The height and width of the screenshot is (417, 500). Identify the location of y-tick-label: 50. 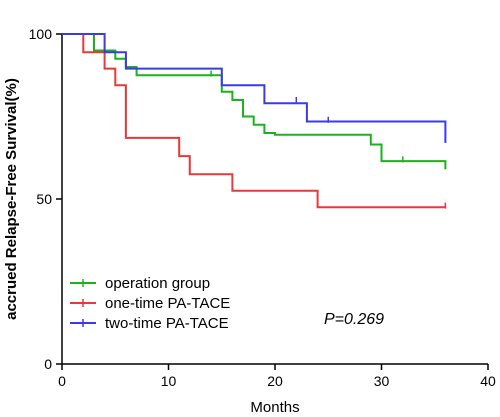
(44, 199).